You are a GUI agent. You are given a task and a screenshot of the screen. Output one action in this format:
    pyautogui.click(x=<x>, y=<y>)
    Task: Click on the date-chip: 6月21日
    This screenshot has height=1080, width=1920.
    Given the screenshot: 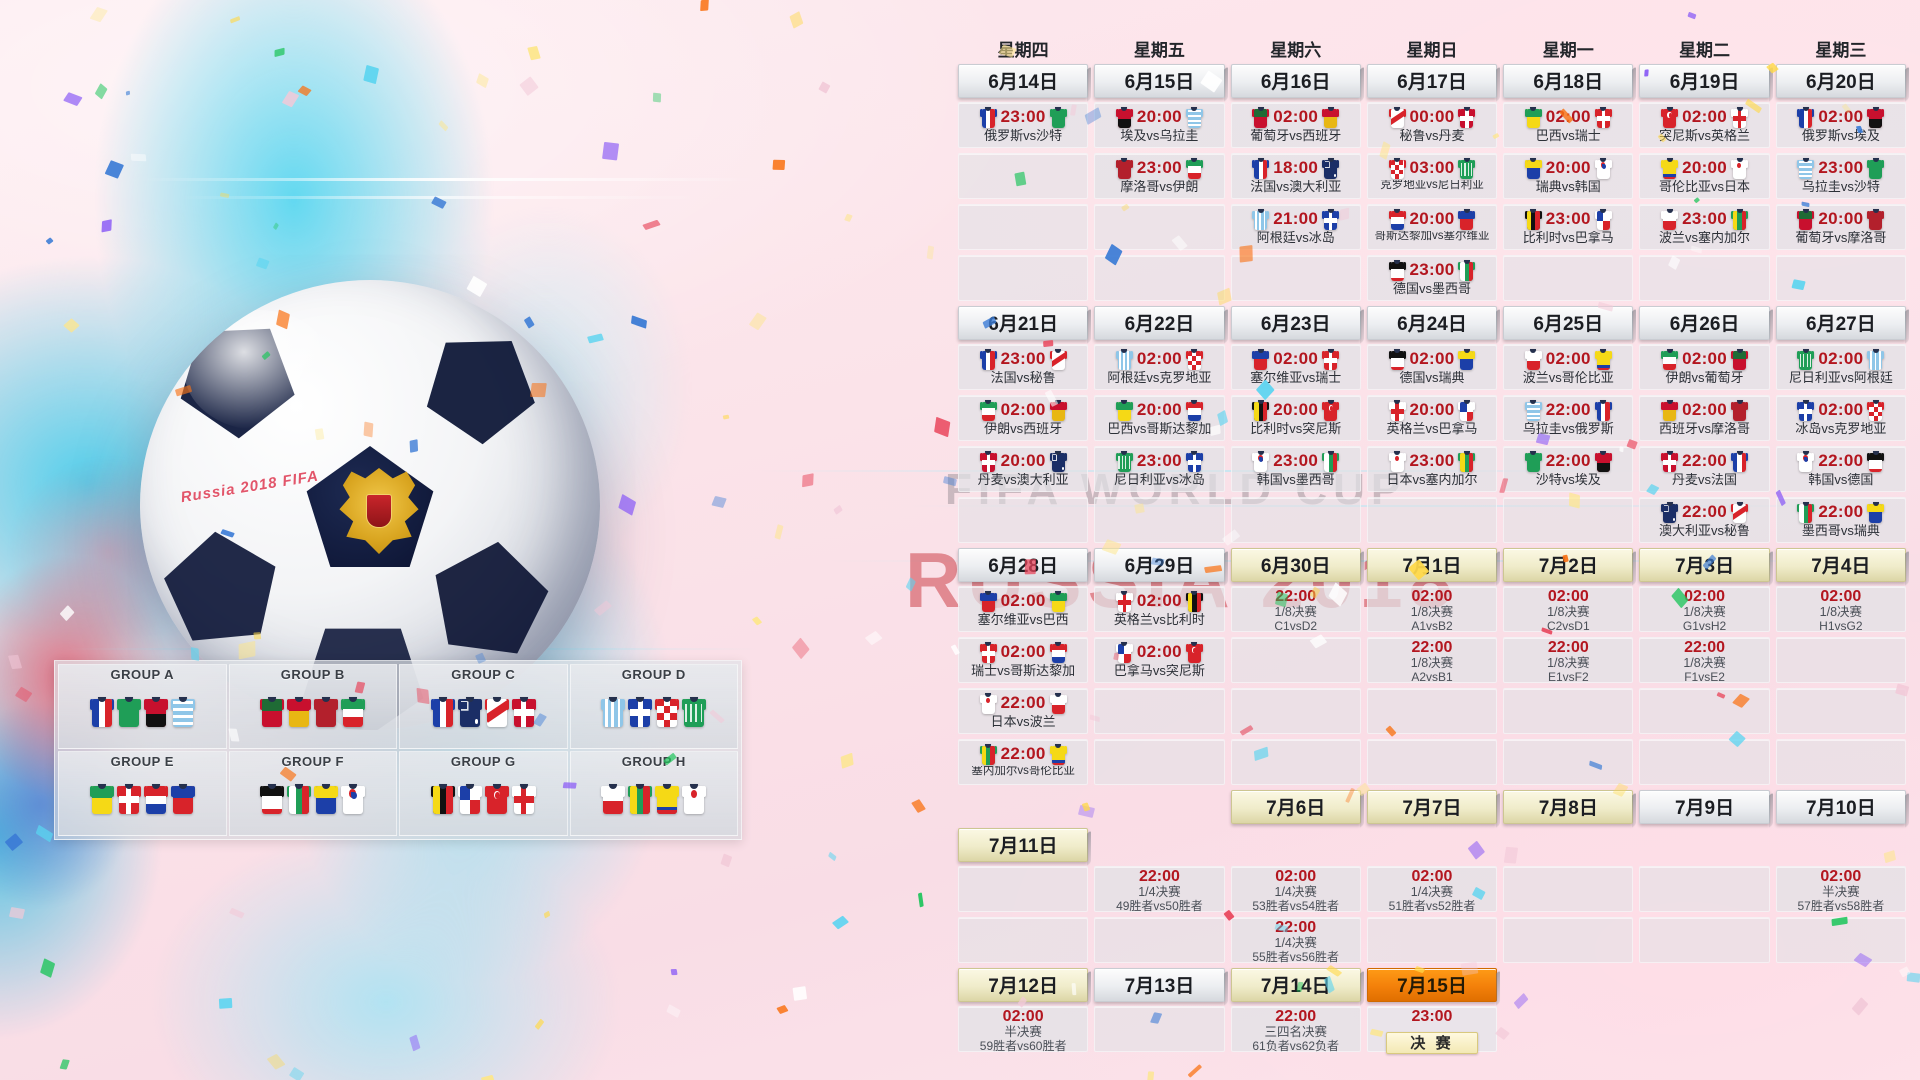 What is the action you would take?
    pyautogui.click(x=1023, y=323)
    